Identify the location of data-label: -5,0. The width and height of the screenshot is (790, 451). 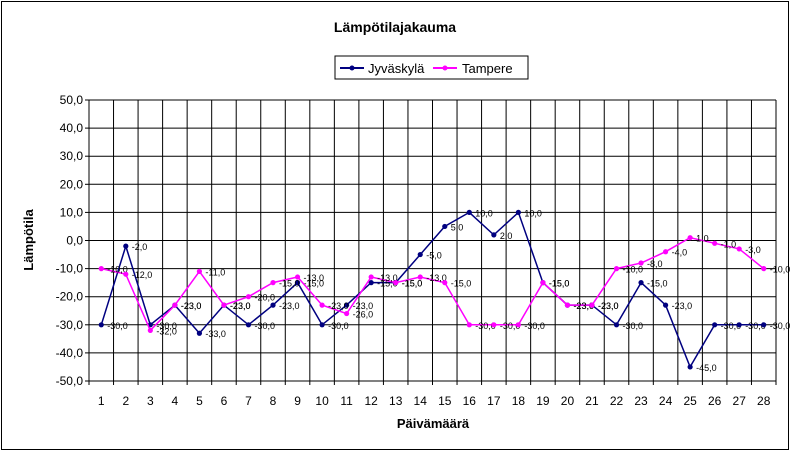
(434, 256).